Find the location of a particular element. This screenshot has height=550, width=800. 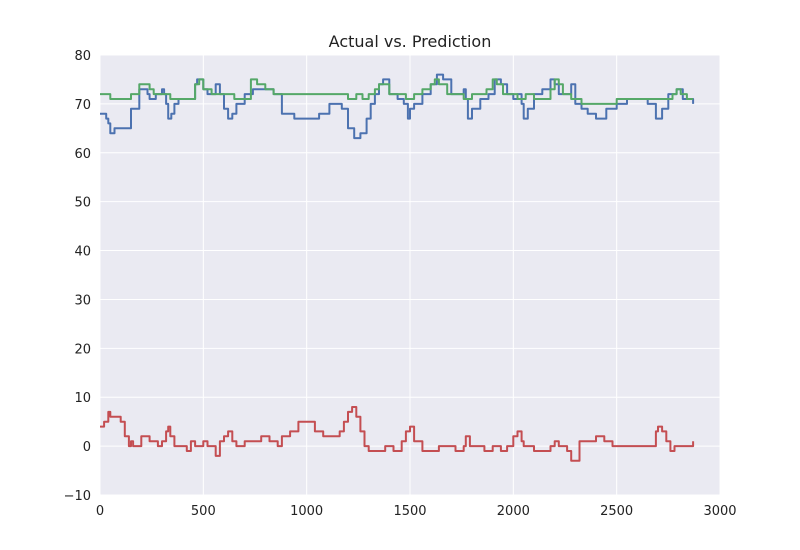

x-tick-label: 2000 is located at coordinates (513, 511).